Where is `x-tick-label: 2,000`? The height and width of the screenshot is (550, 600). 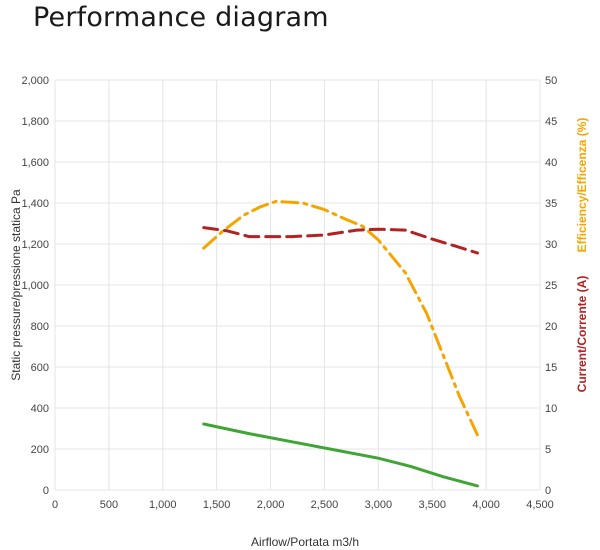
x-tick-label: 2,000 is located at coordinates (271, 505).